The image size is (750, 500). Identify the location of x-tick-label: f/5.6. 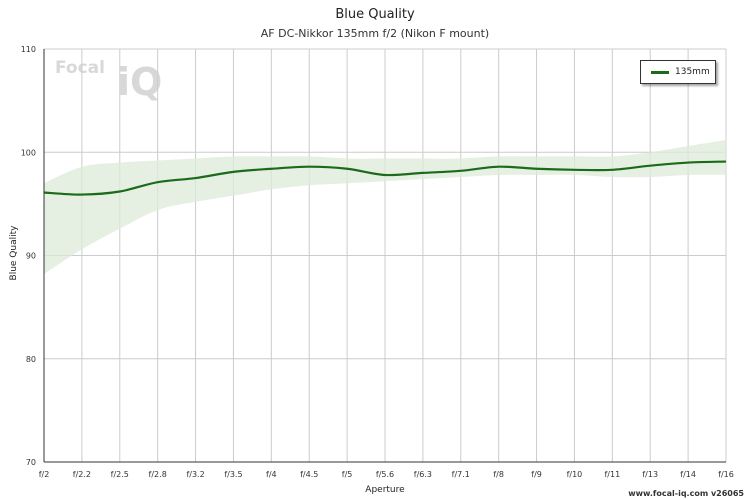
(385, 474).